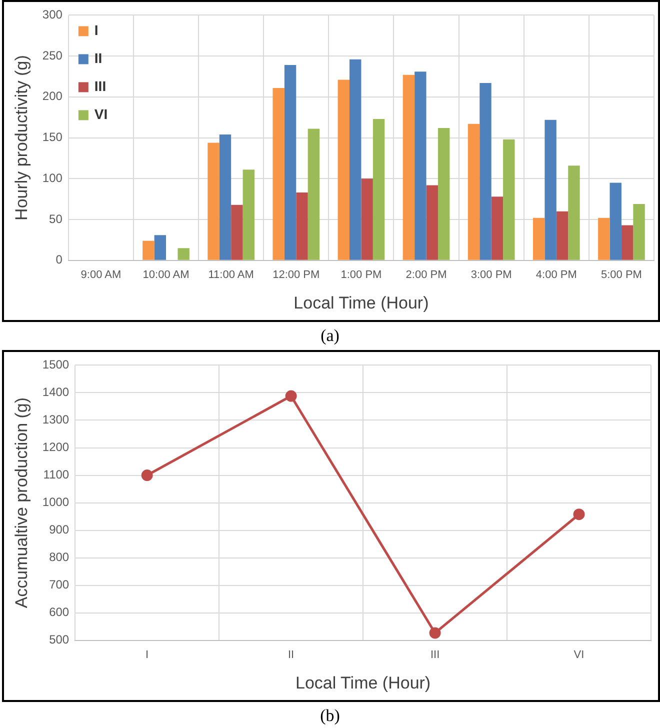 The width and height of the screenshot is (660, 728). I want to click on y-tick-label: 100, so click(52, 177).